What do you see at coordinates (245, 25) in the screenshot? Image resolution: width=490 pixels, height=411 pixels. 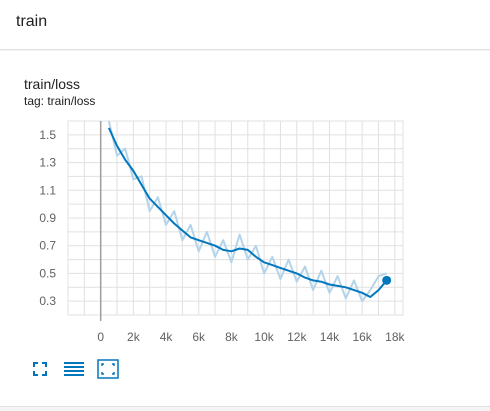 I see `section-header: train` at bounding box center [245, 25].